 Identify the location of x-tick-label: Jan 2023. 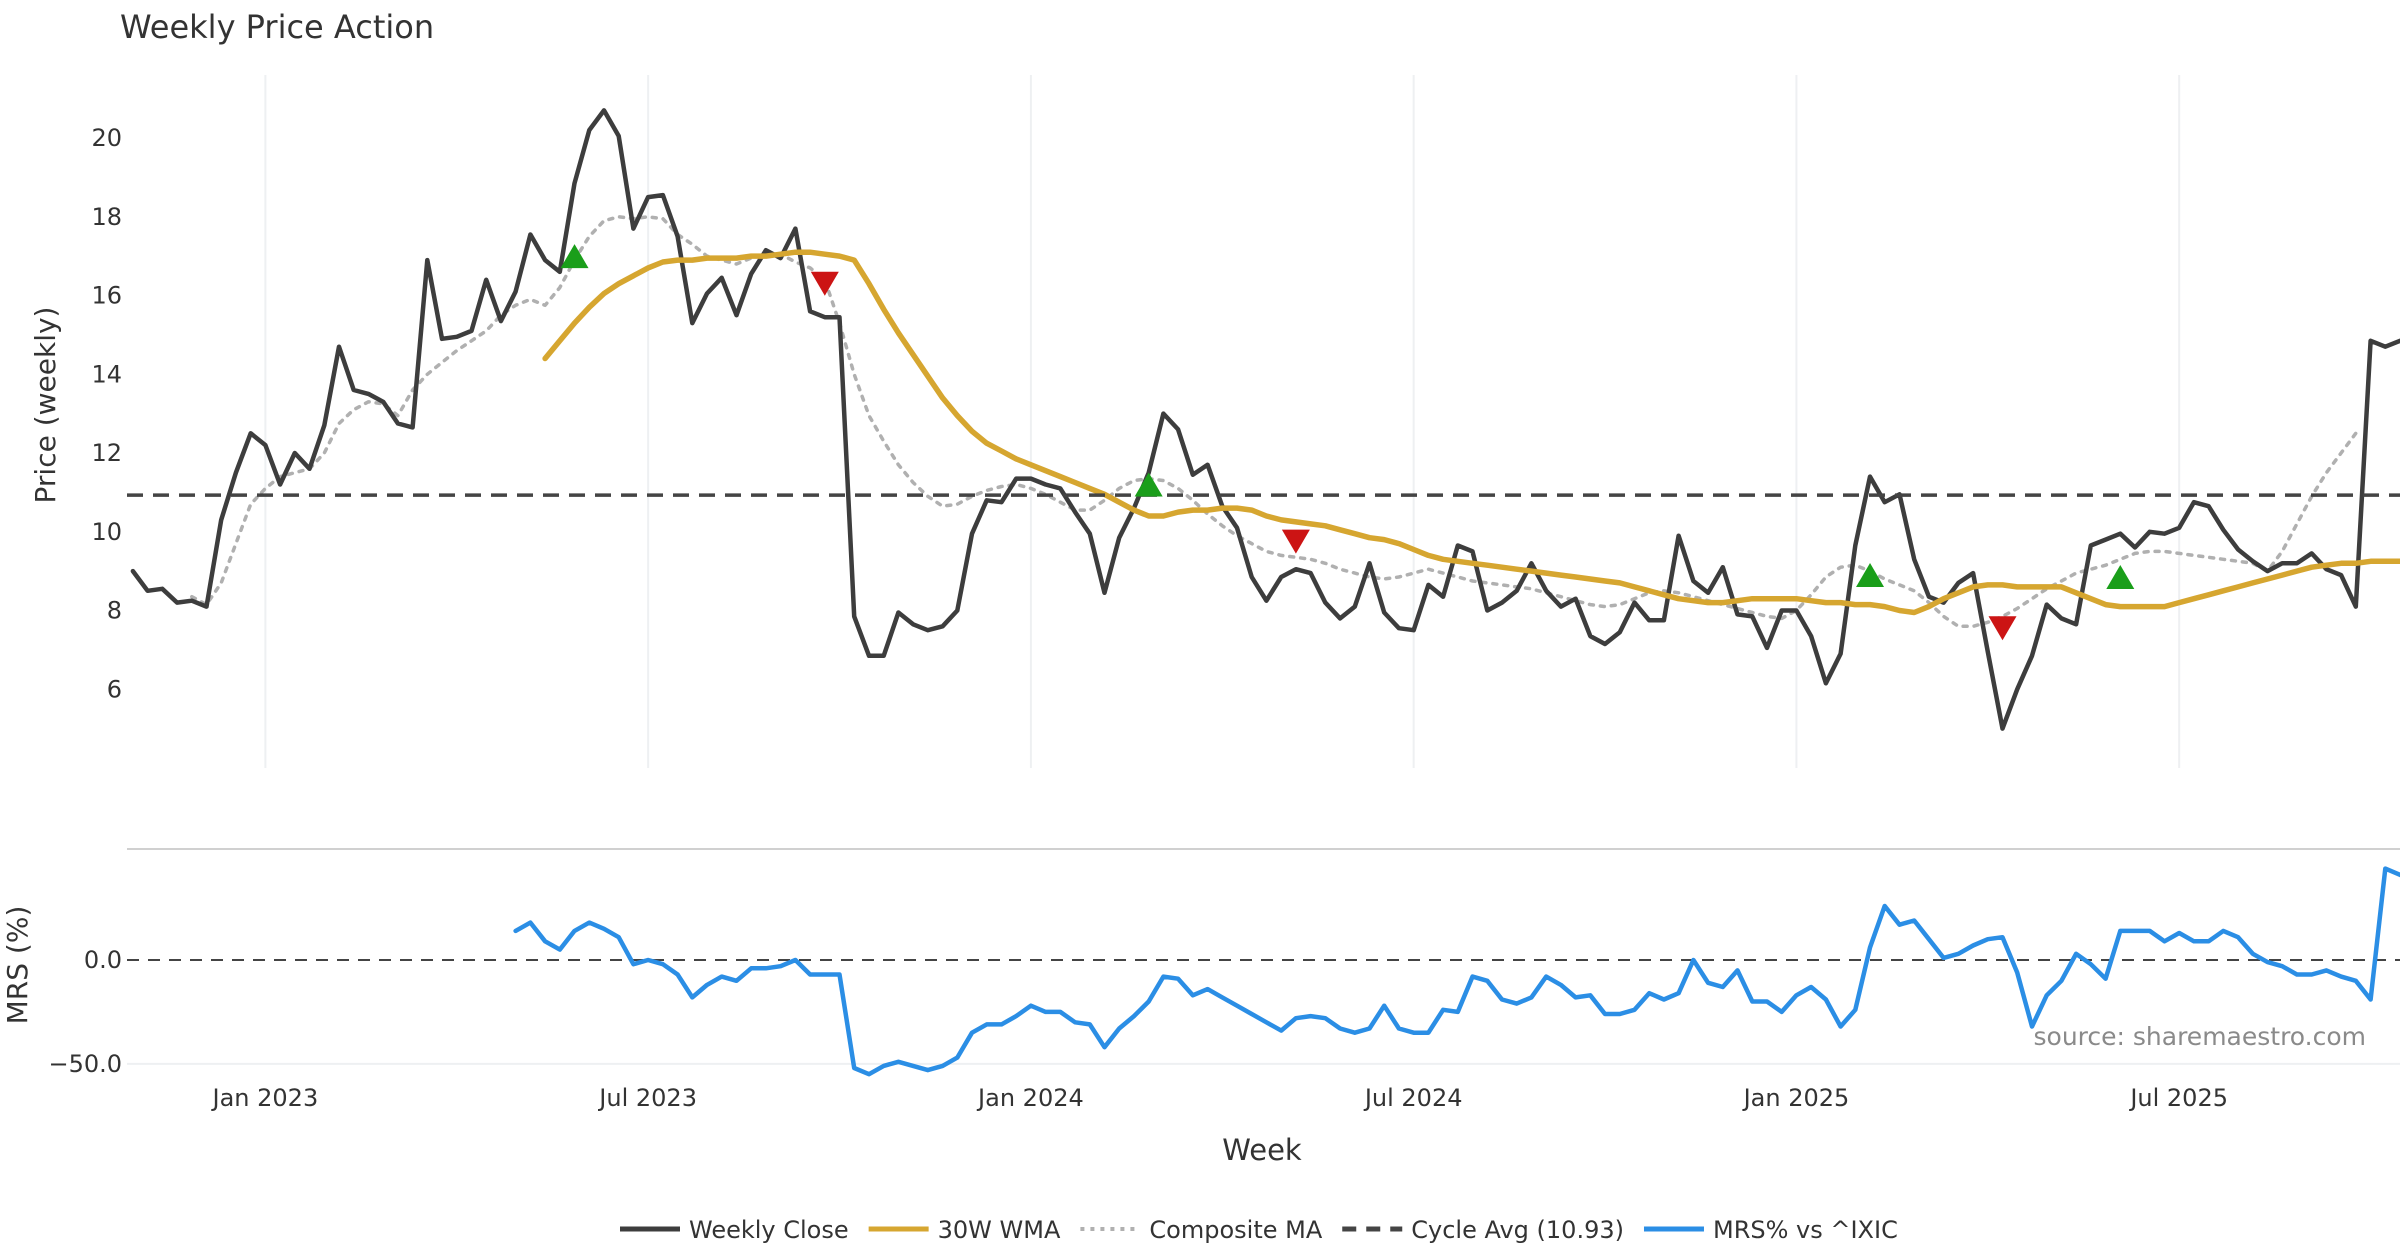
(265, 1098).